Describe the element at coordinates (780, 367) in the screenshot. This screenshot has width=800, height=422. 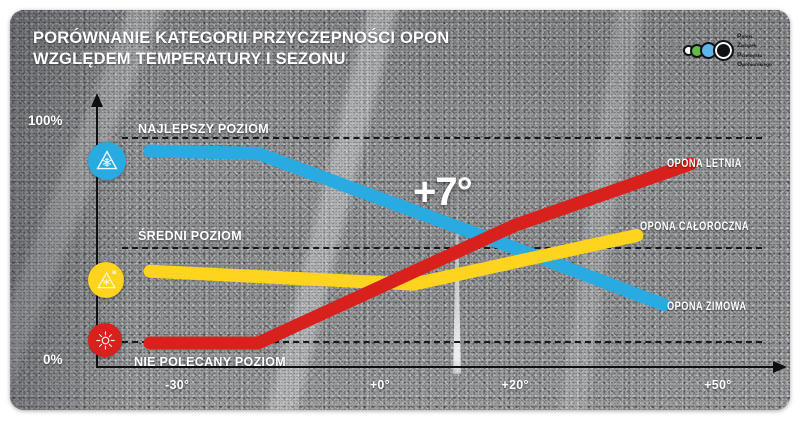
I see `x-axis-arrow-icon` at that location.